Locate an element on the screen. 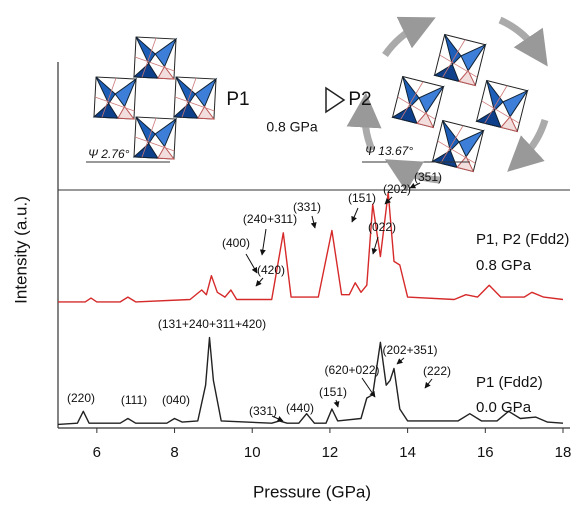 Image resolution: width=587 pixels, height=509 pixels. peak-label: (111) is located at coordinates (134, 400).